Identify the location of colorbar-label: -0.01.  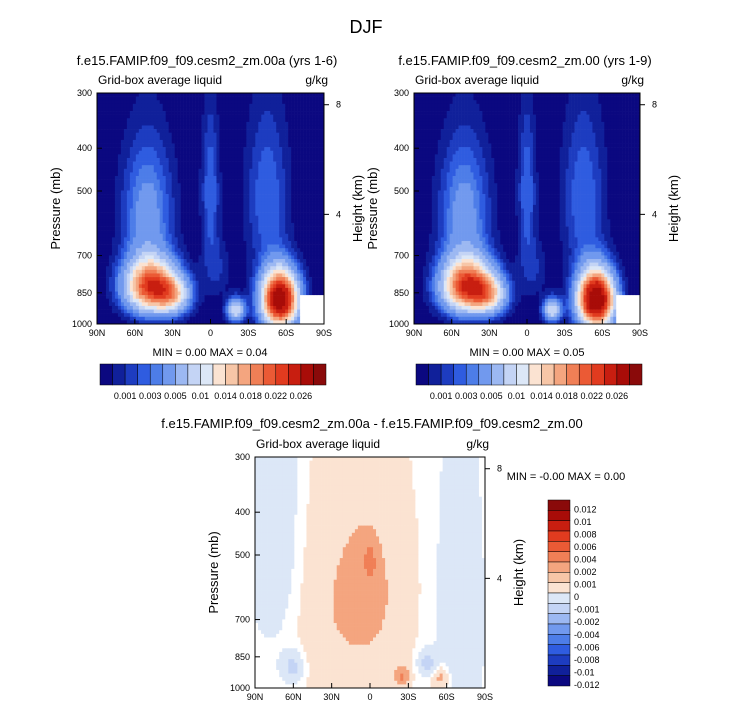
(584, 672).